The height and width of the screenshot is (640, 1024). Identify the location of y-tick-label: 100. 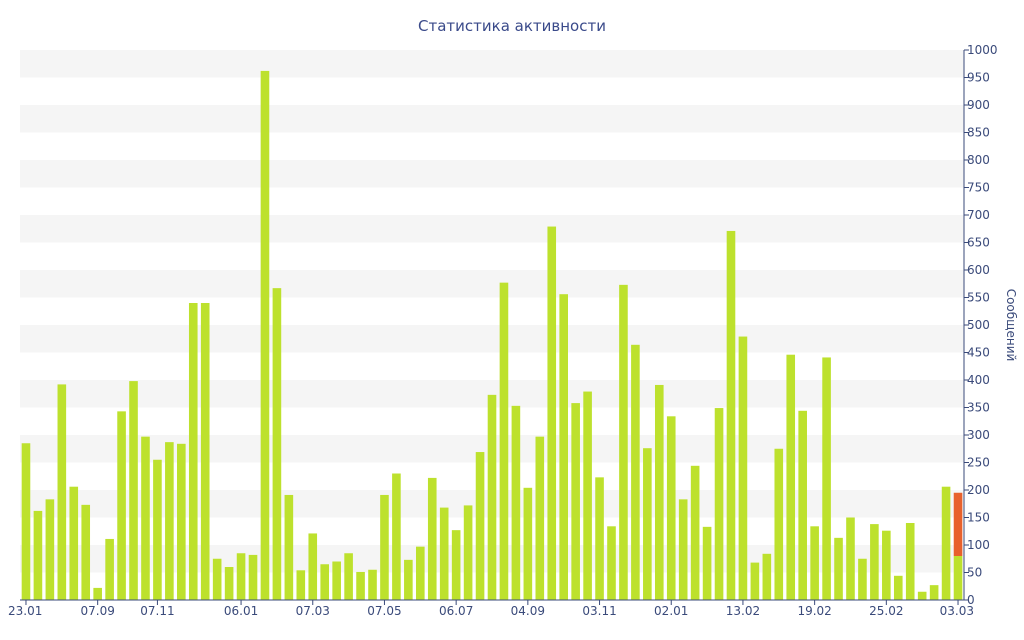
(978, 545).